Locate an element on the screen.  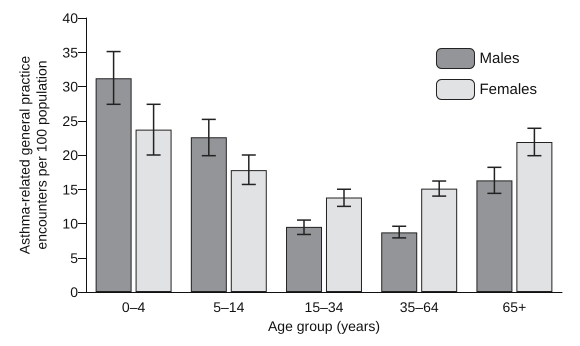
x-tick-label: 5–14 is located at coordinates (229, 307).